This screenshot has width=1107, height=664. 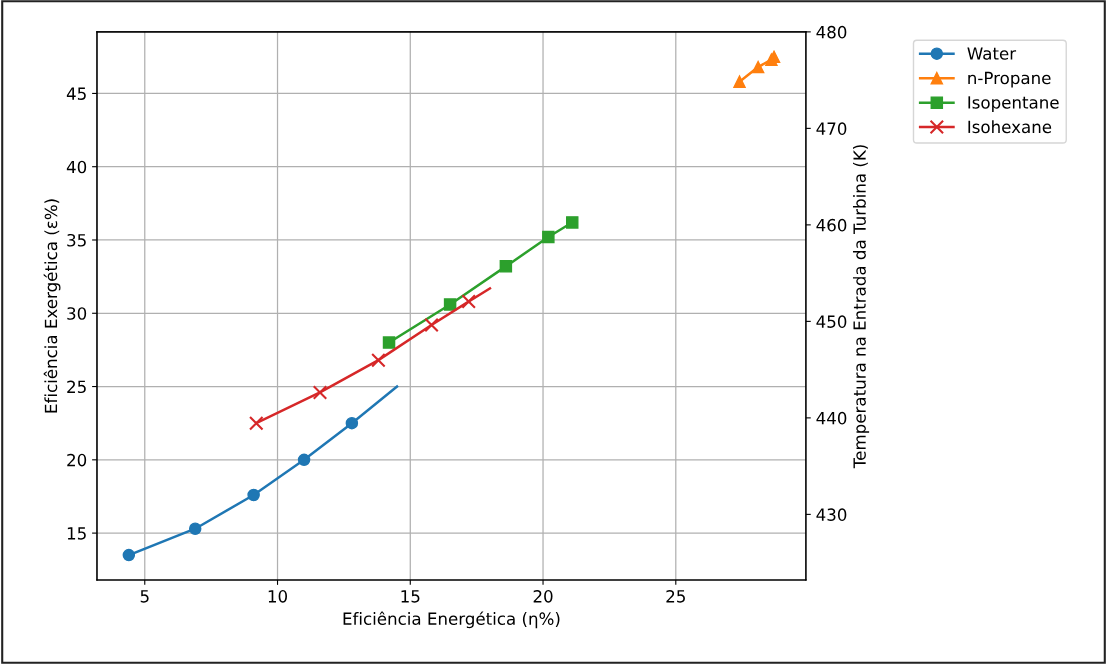 What do you see at coordinates (52, 306) in the screenshot?
I see `y-axis-title: Eficiência Exergética (ε%)` at bounding box center [52, 306].